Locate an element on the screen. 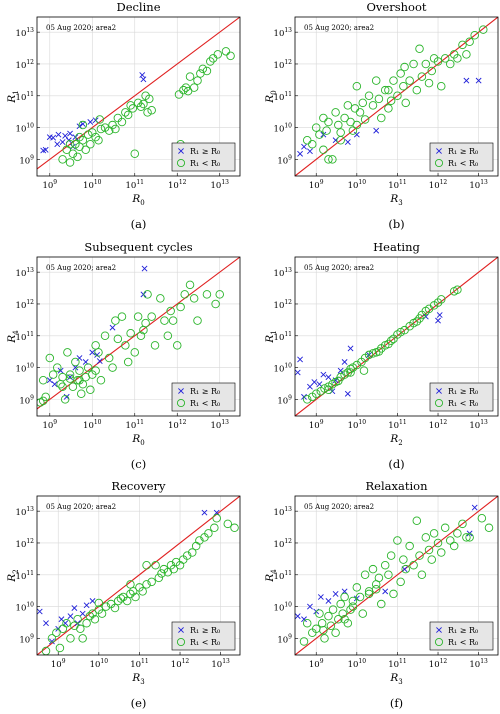 This screenshot has height=714, width=500. y-axis-label: R1 is located at coordinates (13, 96).